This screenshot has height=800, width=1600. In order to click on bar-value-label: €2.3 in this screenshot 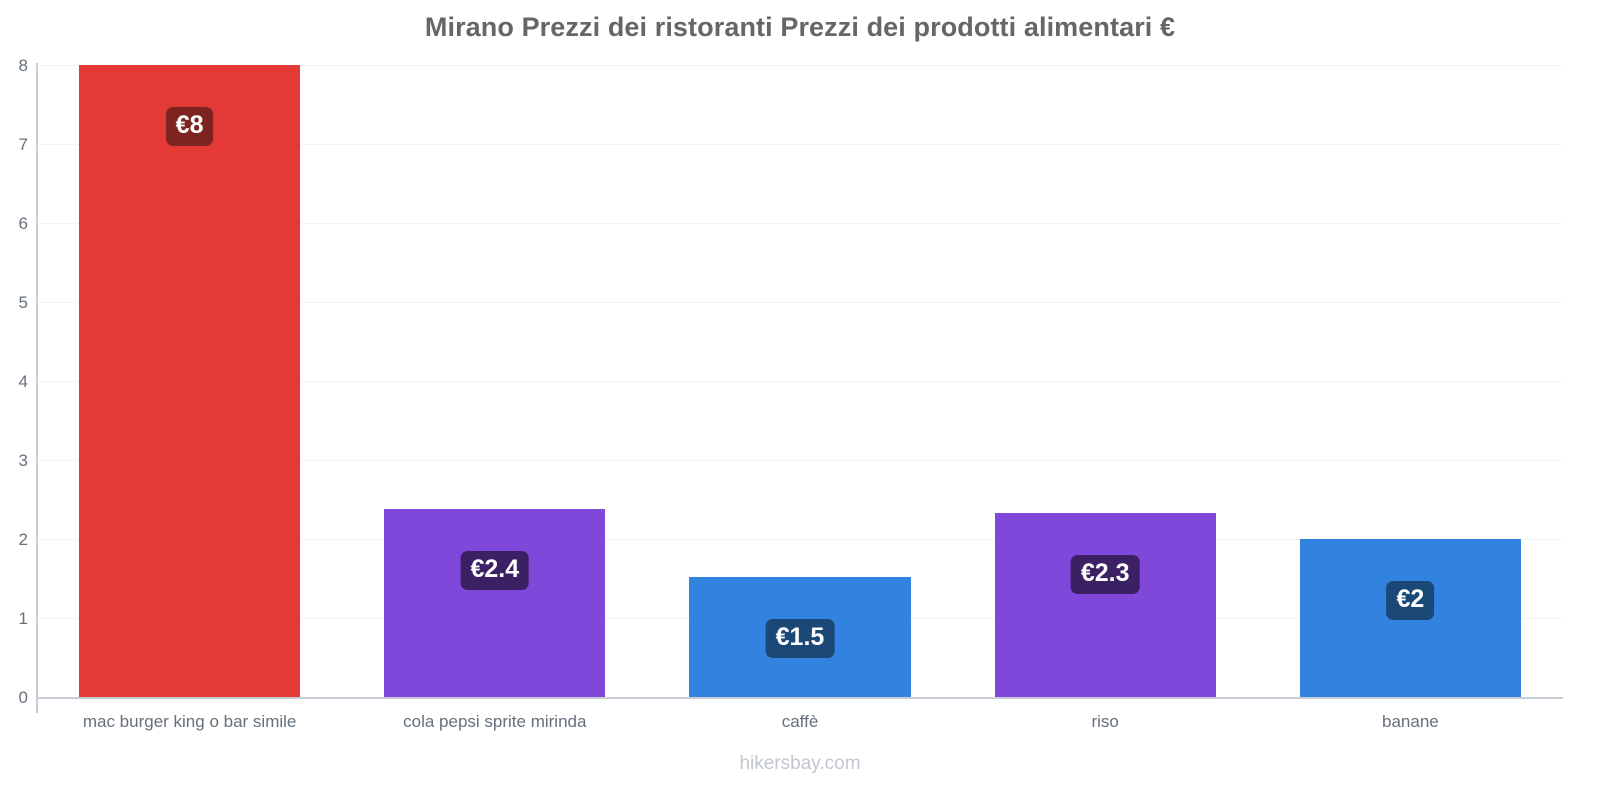, I will do `click(1105, 574)`.